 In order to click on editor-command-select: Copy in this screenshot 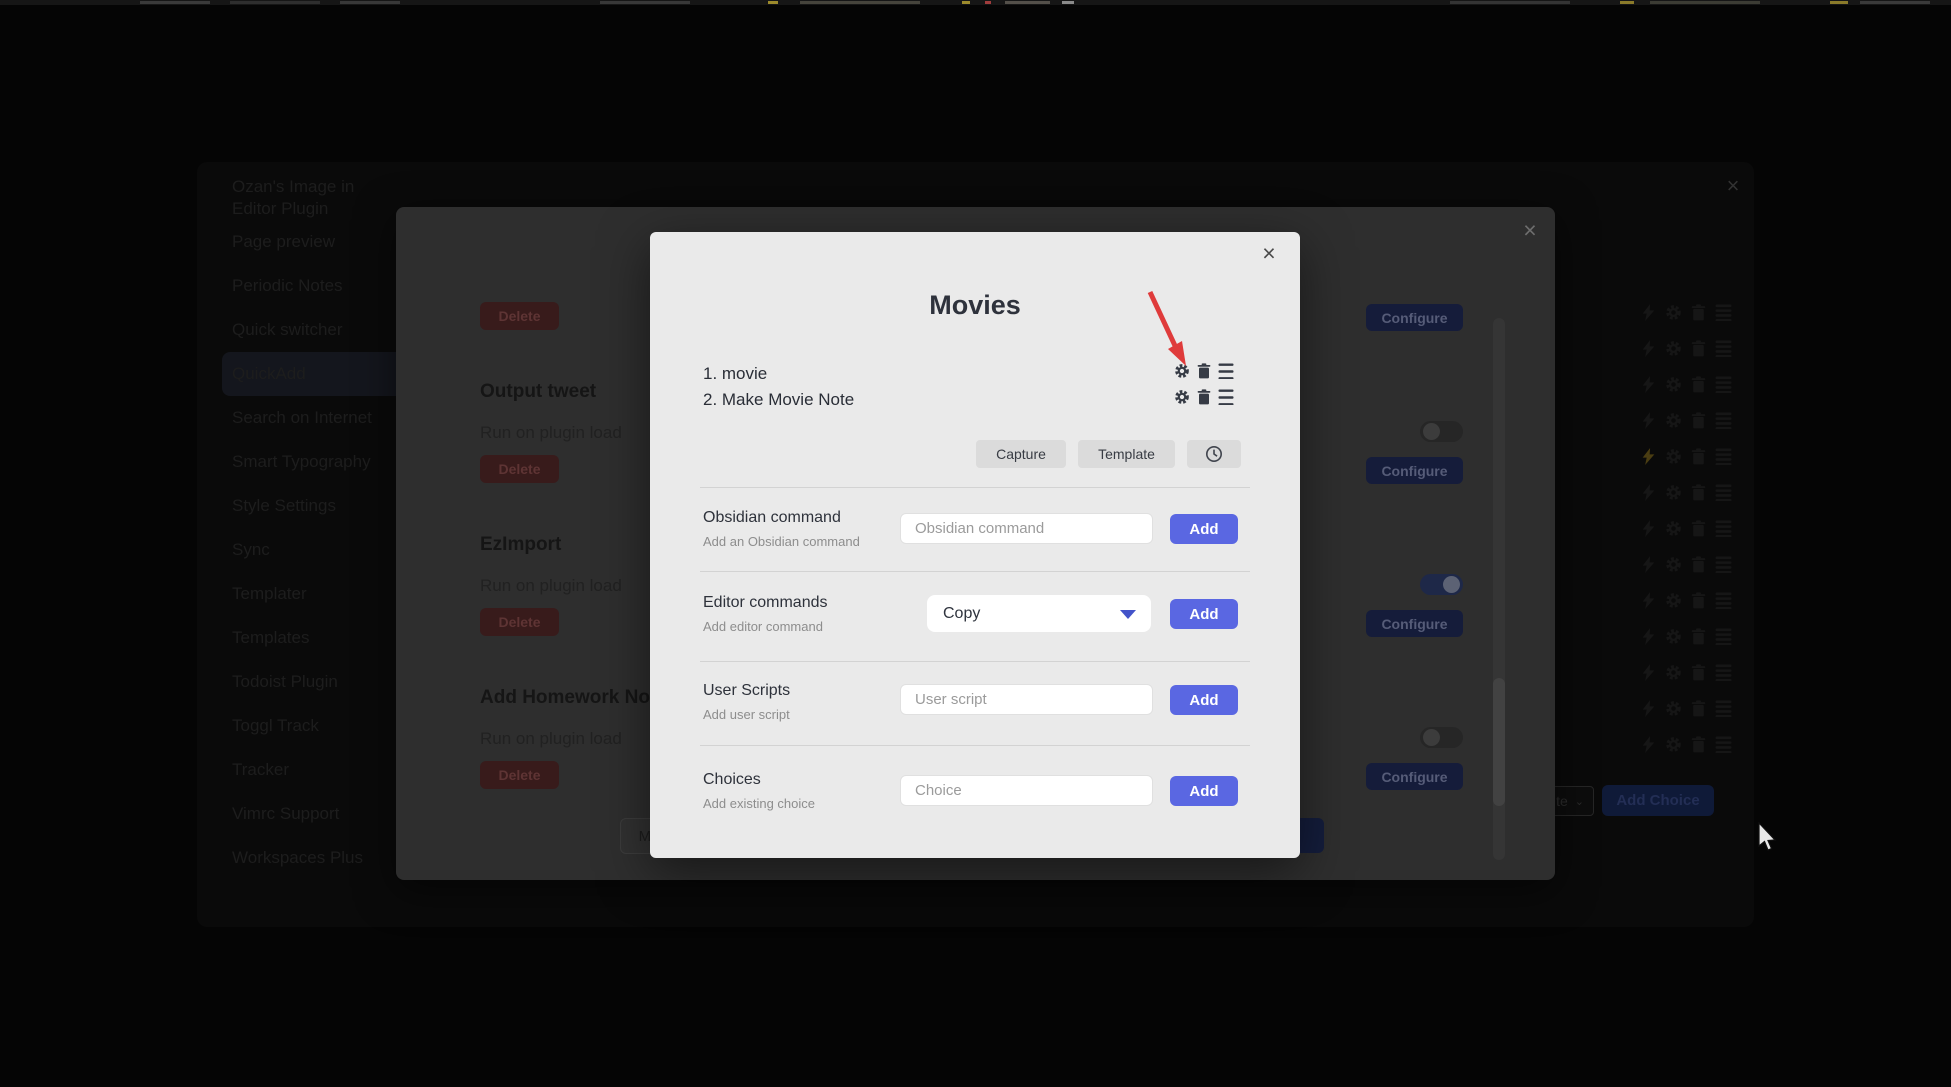, I will do `click(1039, 613)`.